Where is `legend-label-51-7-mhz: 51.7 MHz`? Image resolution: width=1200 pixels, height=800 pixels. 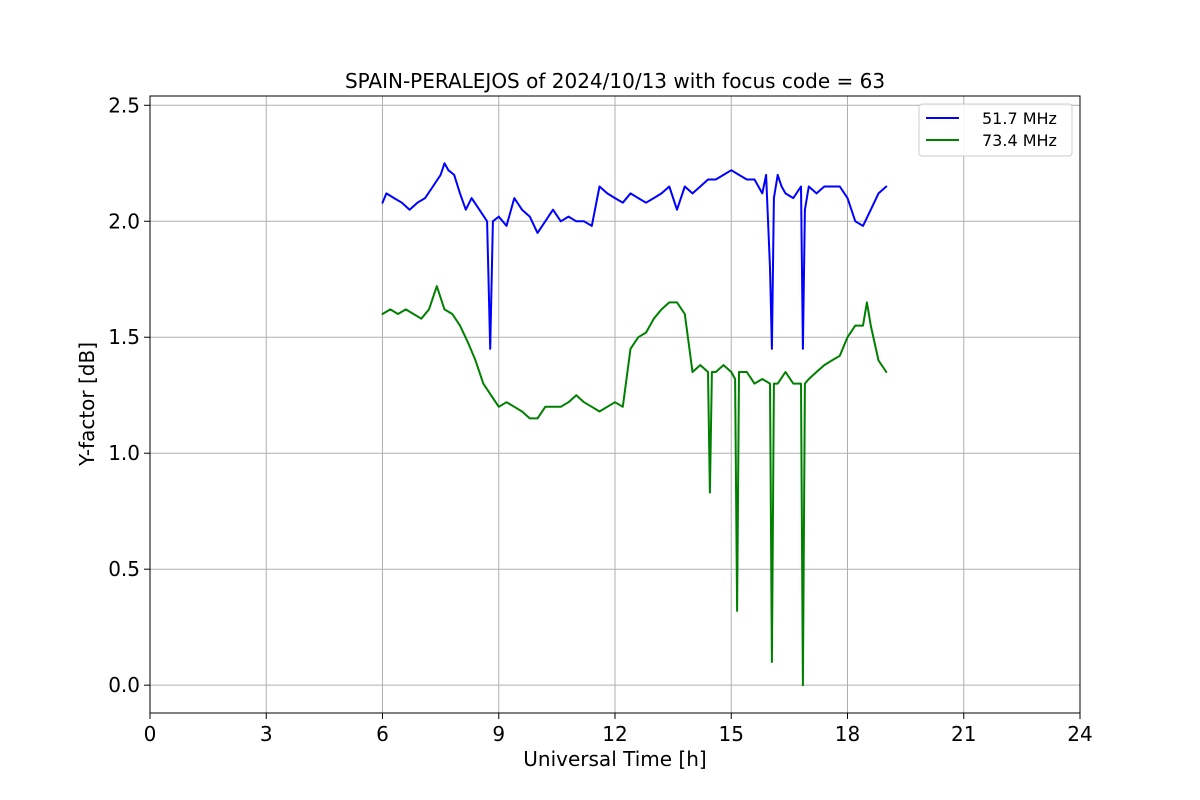 legend-label-51-7-mhz: 51.7 MHz is located at coordinates (1019, 118).